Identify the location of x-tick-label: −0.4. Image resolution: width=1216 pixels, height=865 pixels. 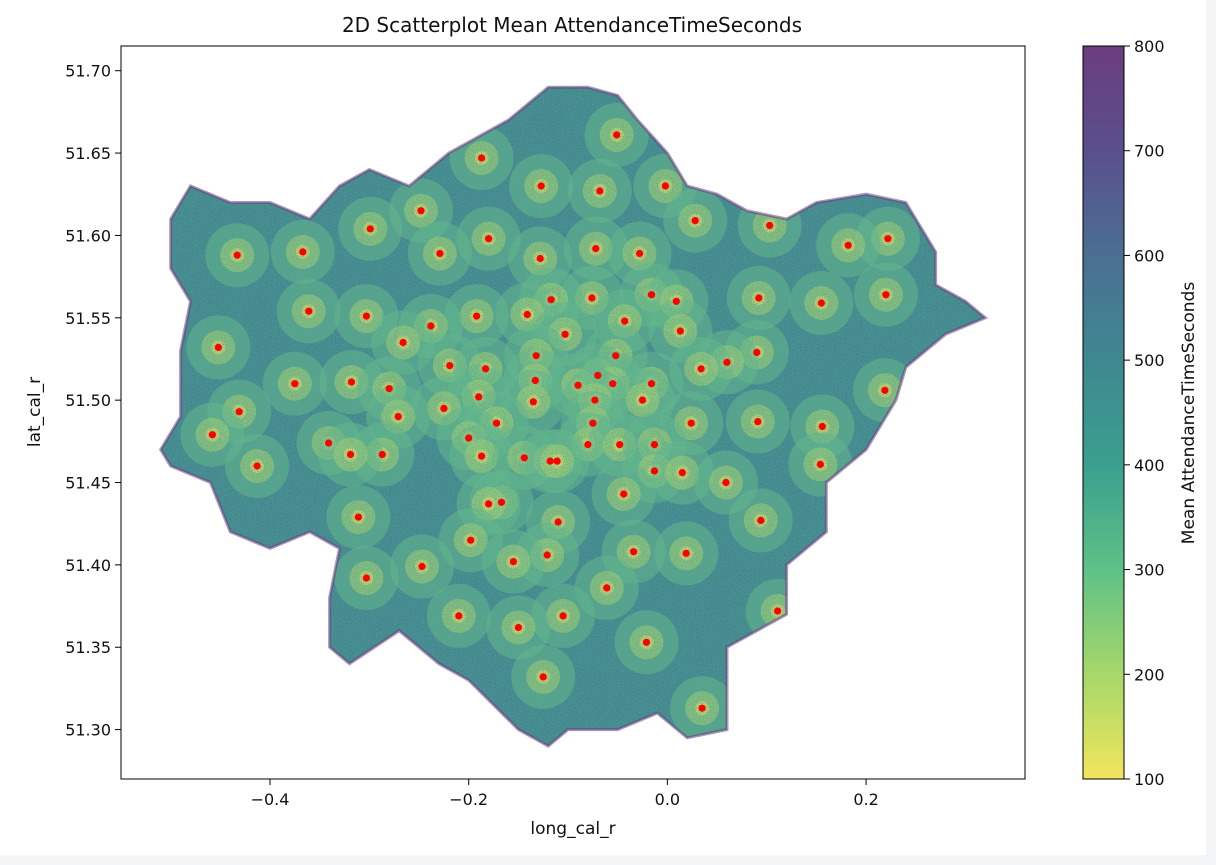
(270, 799).